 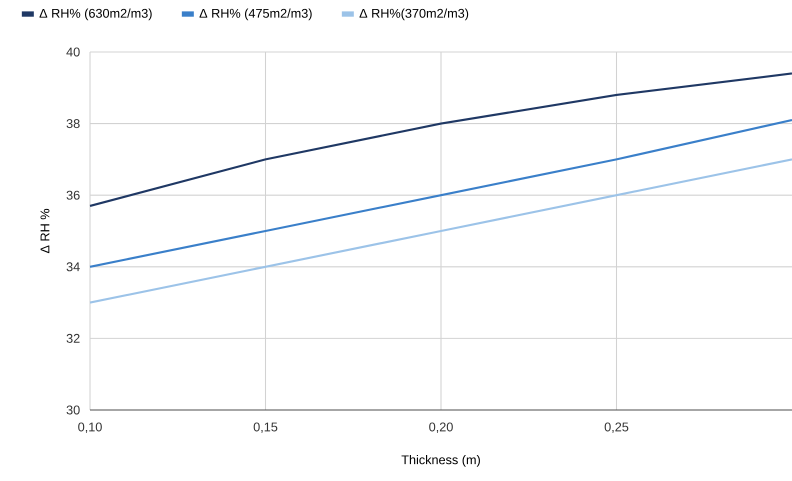 I want to click on y-axis-title: Δ RH %, so click(x=45, y=231).